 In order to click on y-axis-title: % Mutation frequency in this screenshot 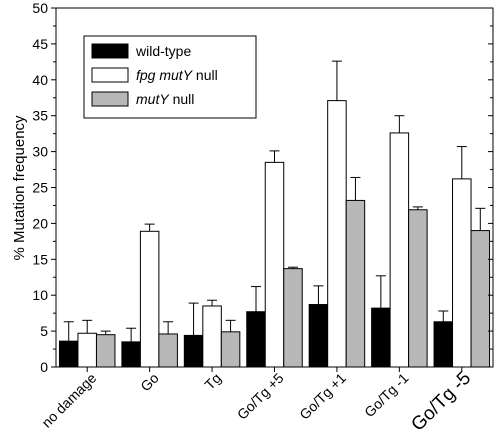, I will do `click(19, 188)`.